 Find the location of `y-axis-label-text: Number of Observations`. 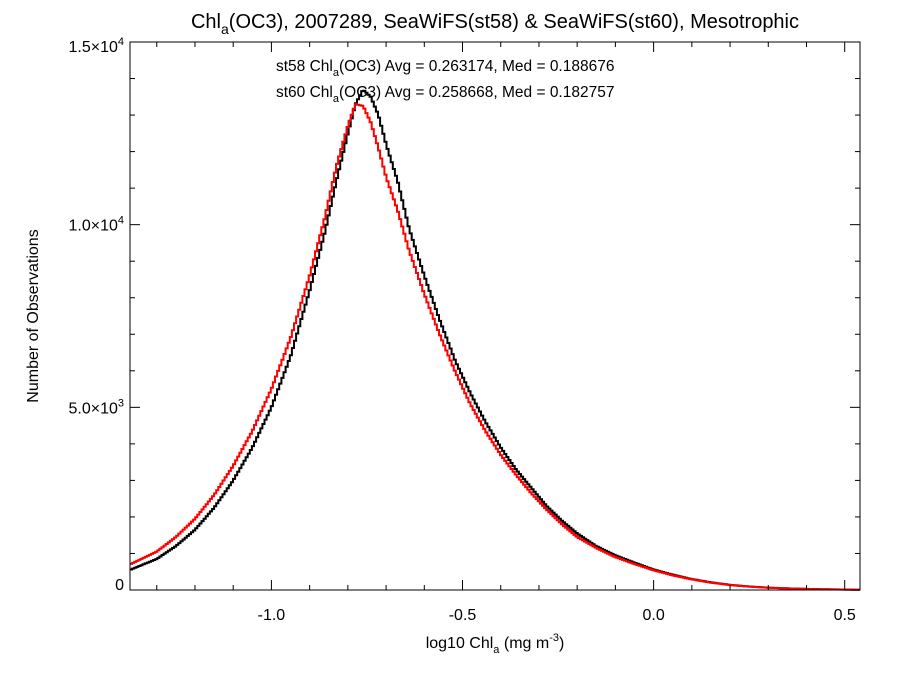

y-axis-label-text: Number of Observations is located at coordinates (33, 315).